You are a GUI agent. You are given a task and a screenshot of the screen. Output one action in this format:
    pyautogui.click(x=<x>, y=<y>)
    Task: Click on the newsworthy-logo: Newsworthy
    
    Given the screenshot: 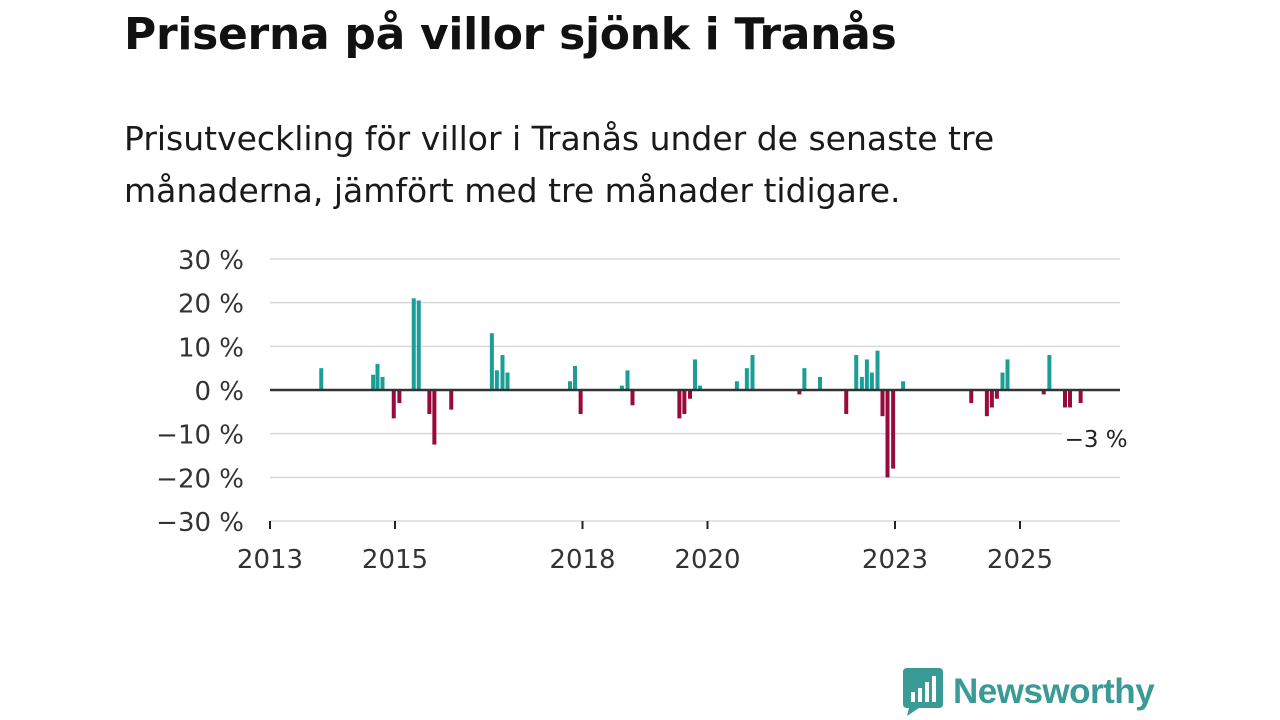 What is the action you would take?
    pyautogui.click(x=1029, y=692)
    